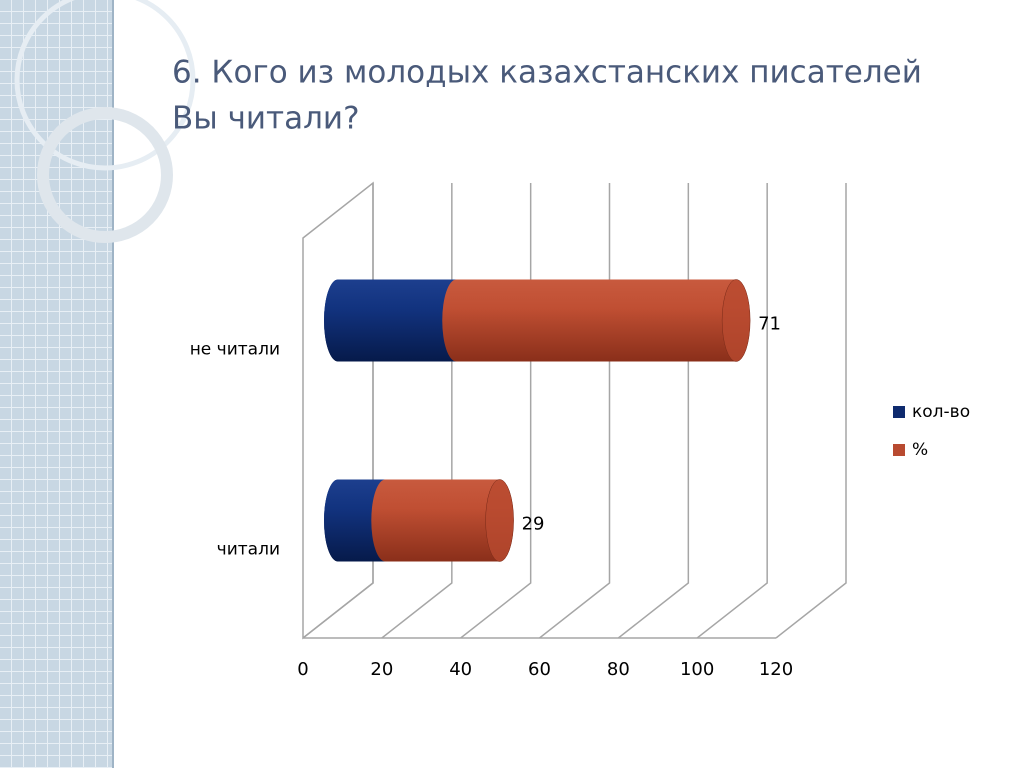  Describe the element at coordinates (776, 669) in the screenshot. I see `x-tick-label: 120` at that location.